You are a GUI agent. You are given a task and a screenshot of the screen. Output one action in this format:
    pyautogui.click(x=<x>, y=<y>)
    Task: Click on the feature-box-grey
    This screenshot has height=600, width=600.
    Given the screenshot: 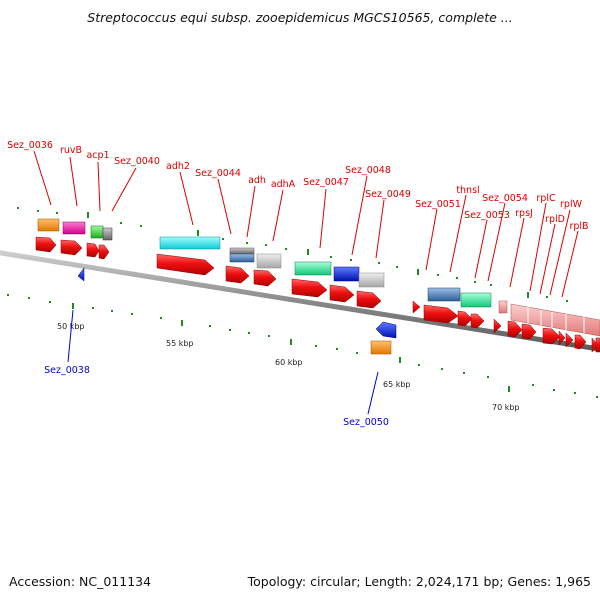 What is the action you would take?
    pyautogui.click(x=107, y=234)
    